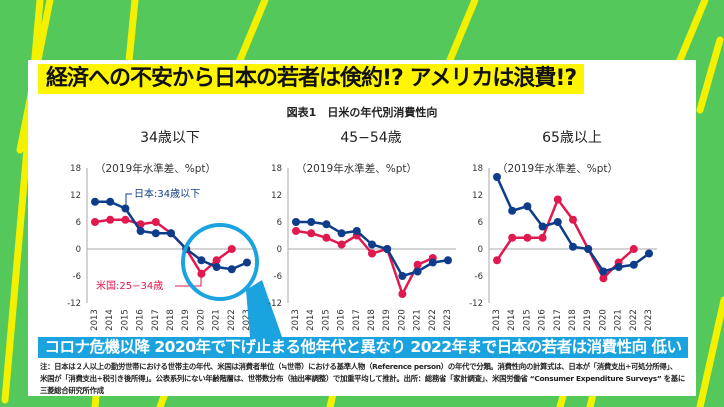 The image size is (724, 407). Describe the element at coordinates (170, 138) in the screenshot. I see `chart-title: 34歳以下` at that location.